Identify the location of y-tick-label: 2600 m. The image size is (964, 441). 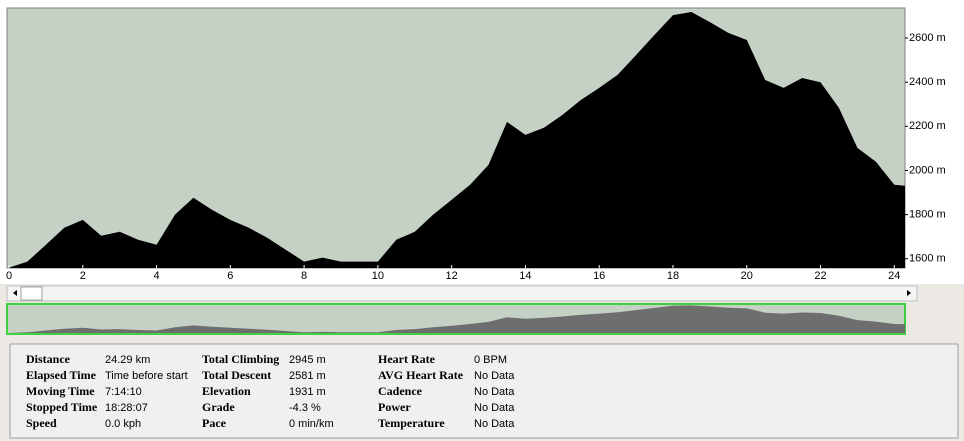
(927, 38).